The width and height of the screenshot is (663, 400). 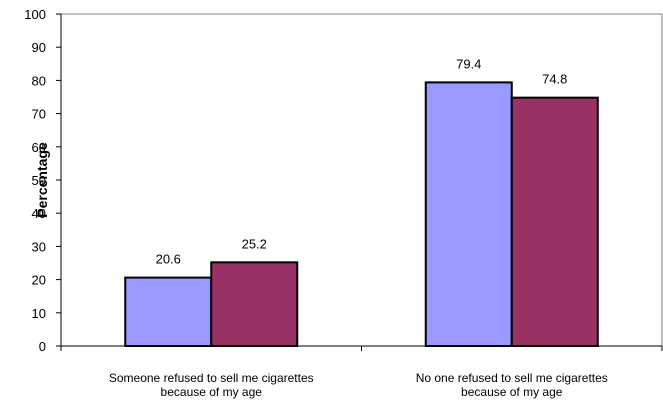 I want to click on y-axis: 0 10 20 30 40 50 60 70 80 90 100, so click(x=42, y=180).